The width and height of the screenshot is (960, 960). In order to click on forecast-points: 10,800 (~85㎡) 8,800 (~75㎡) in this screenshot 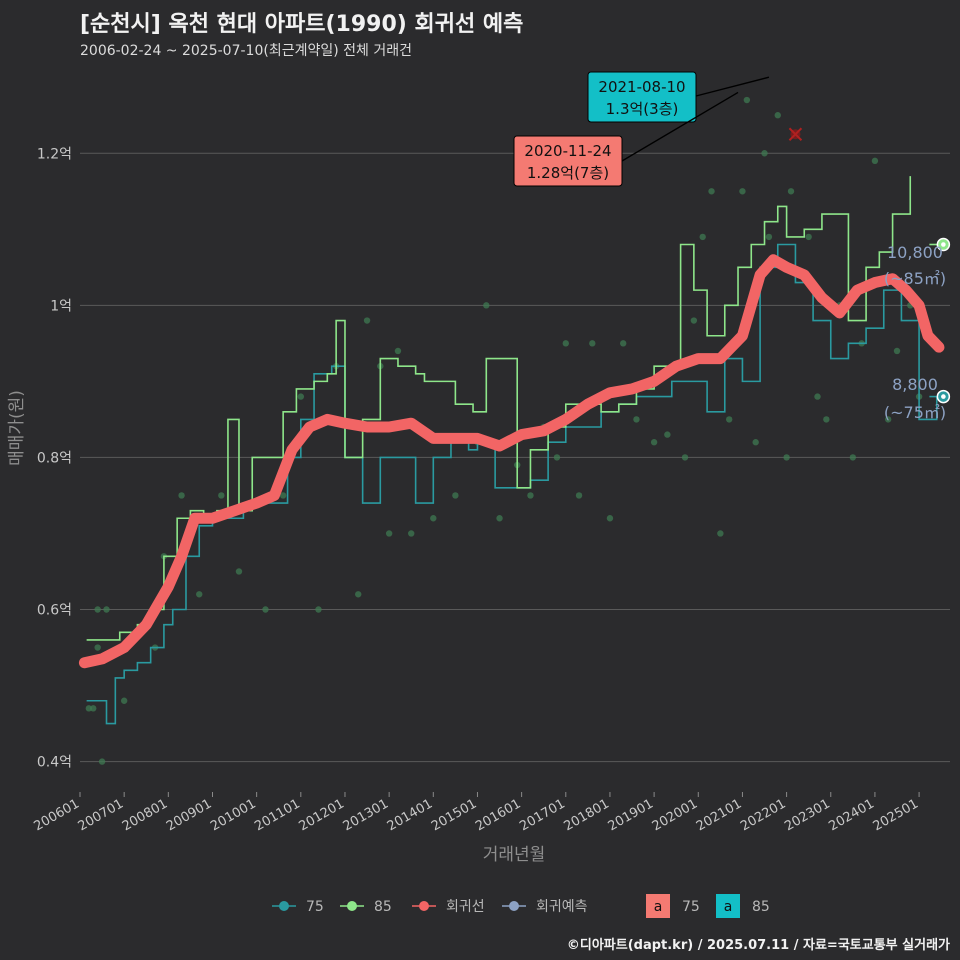, I will do `click(917, 329)`.